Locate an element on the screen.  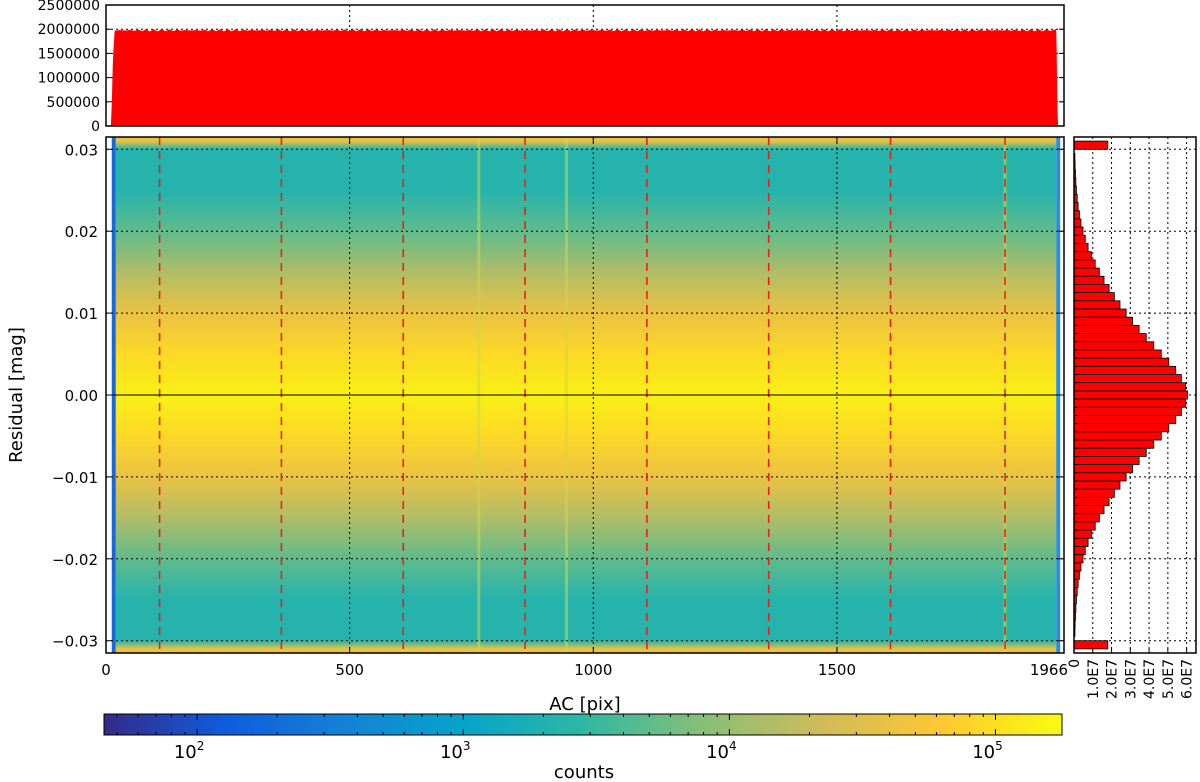
colorbar-tick-label: 10⁴ is located at coordinates (721, 751).